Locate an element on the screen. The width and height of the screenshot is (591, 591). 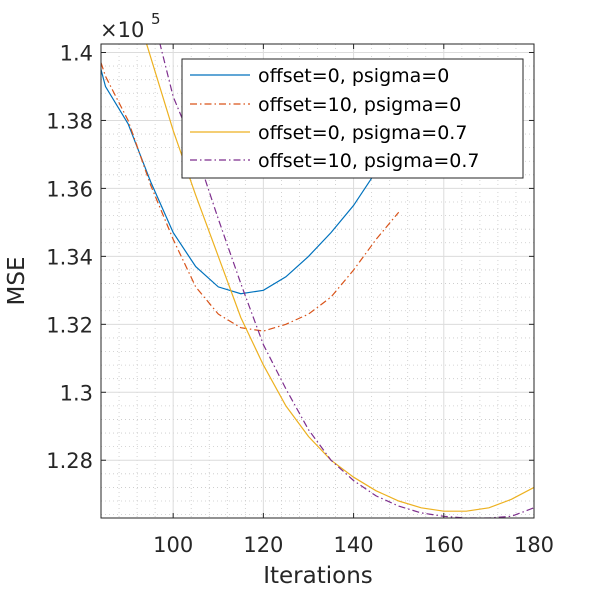
y-tick-label: 1.34 is located at coordinates (69, 257).